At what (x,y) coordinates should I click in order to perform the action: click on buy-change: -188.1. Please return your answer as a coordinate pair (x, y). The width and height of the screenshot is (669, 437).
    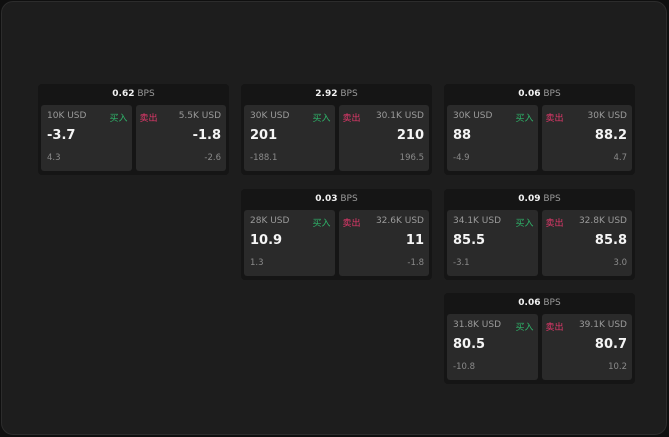
    Looking at the image, I should click on (264, 158).